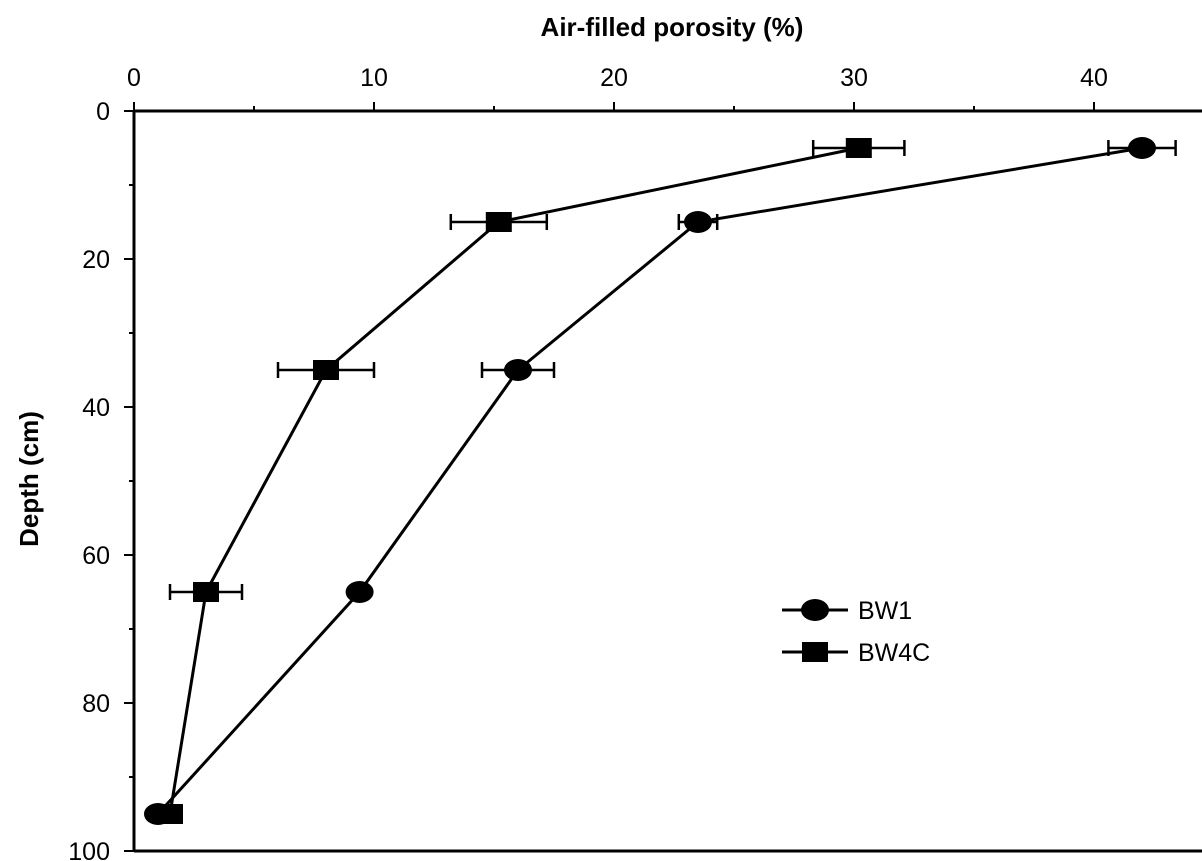 This screenshot has width=1202, height=861. I want to click on x-tick-label: 30, so click(854, 78).